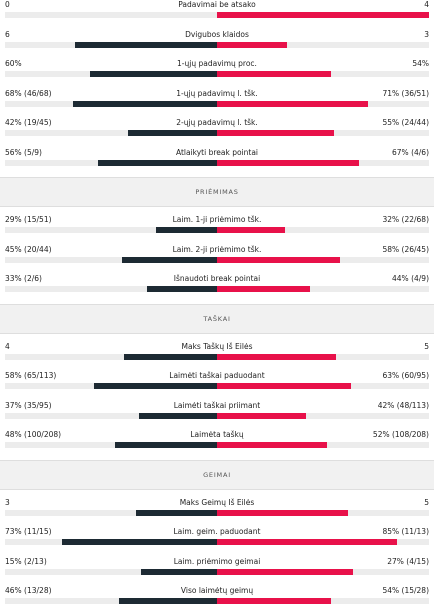 The width and height of the screenshot is (434, 616). What do you see at coordinates (217, 278) in the screenshot?
I see `stat-label: Išnaudoti break pointai` at bounding box center [217, 278].